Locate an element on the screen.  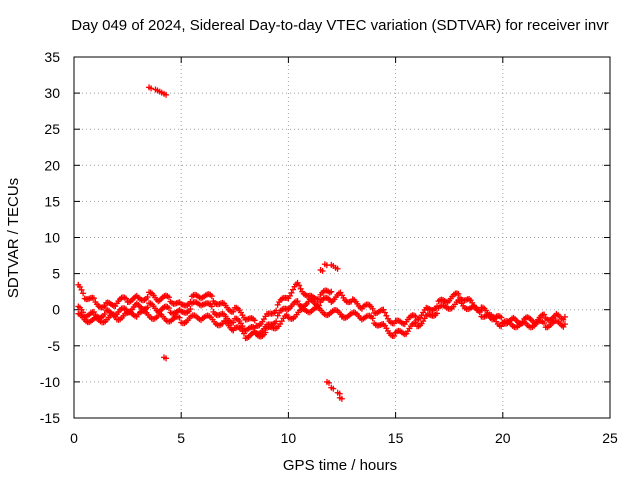
y-axis-label: SDTVAR / TECUs is located at coordinates (13, 238).